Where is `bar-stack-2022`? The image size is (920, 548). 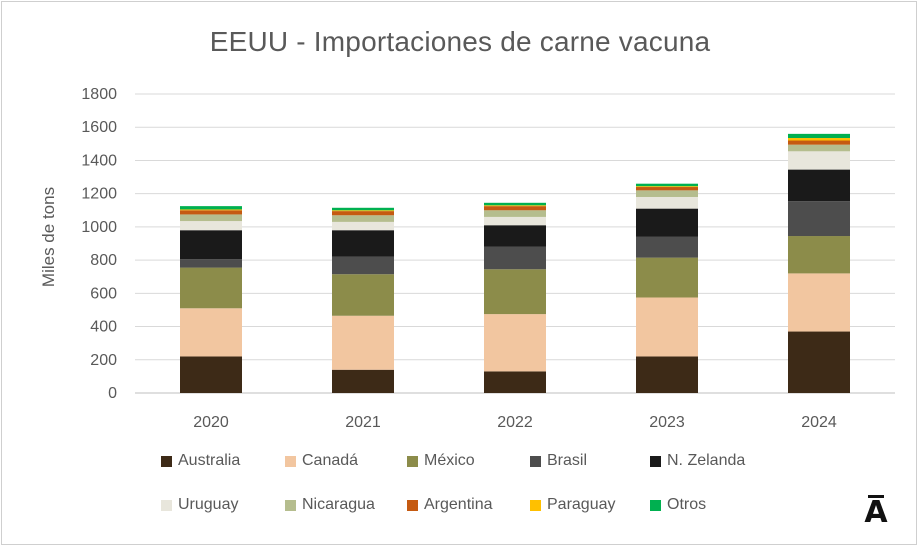
bar-stack-2022 is located at coordinates (515, 297).